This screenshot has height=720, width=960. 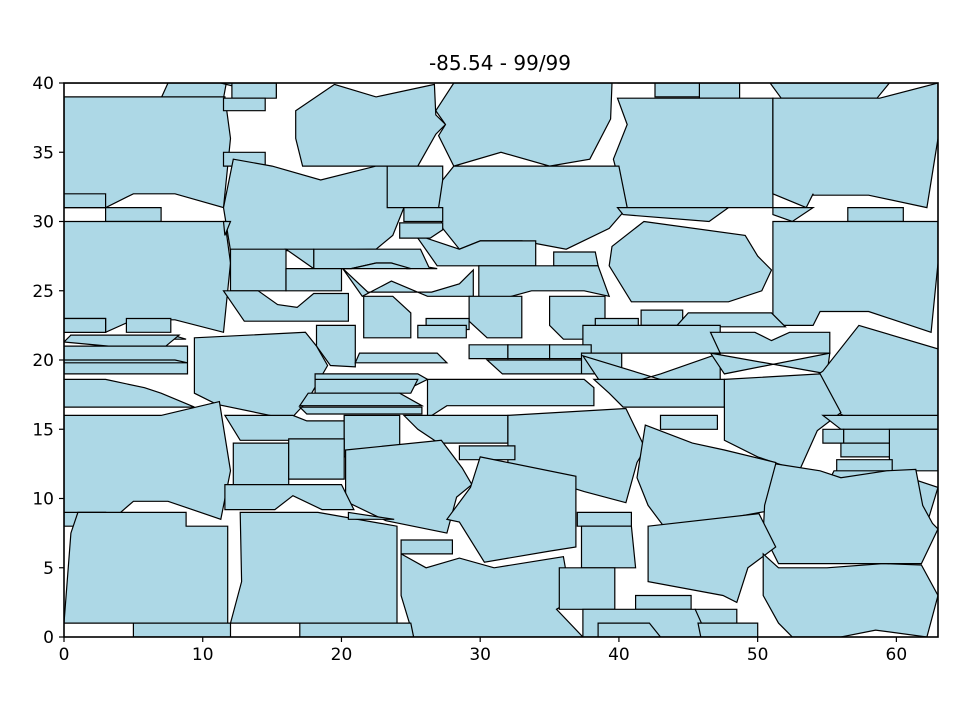 I want to click on y-tick-label: 30, so click(x=43, y=223).